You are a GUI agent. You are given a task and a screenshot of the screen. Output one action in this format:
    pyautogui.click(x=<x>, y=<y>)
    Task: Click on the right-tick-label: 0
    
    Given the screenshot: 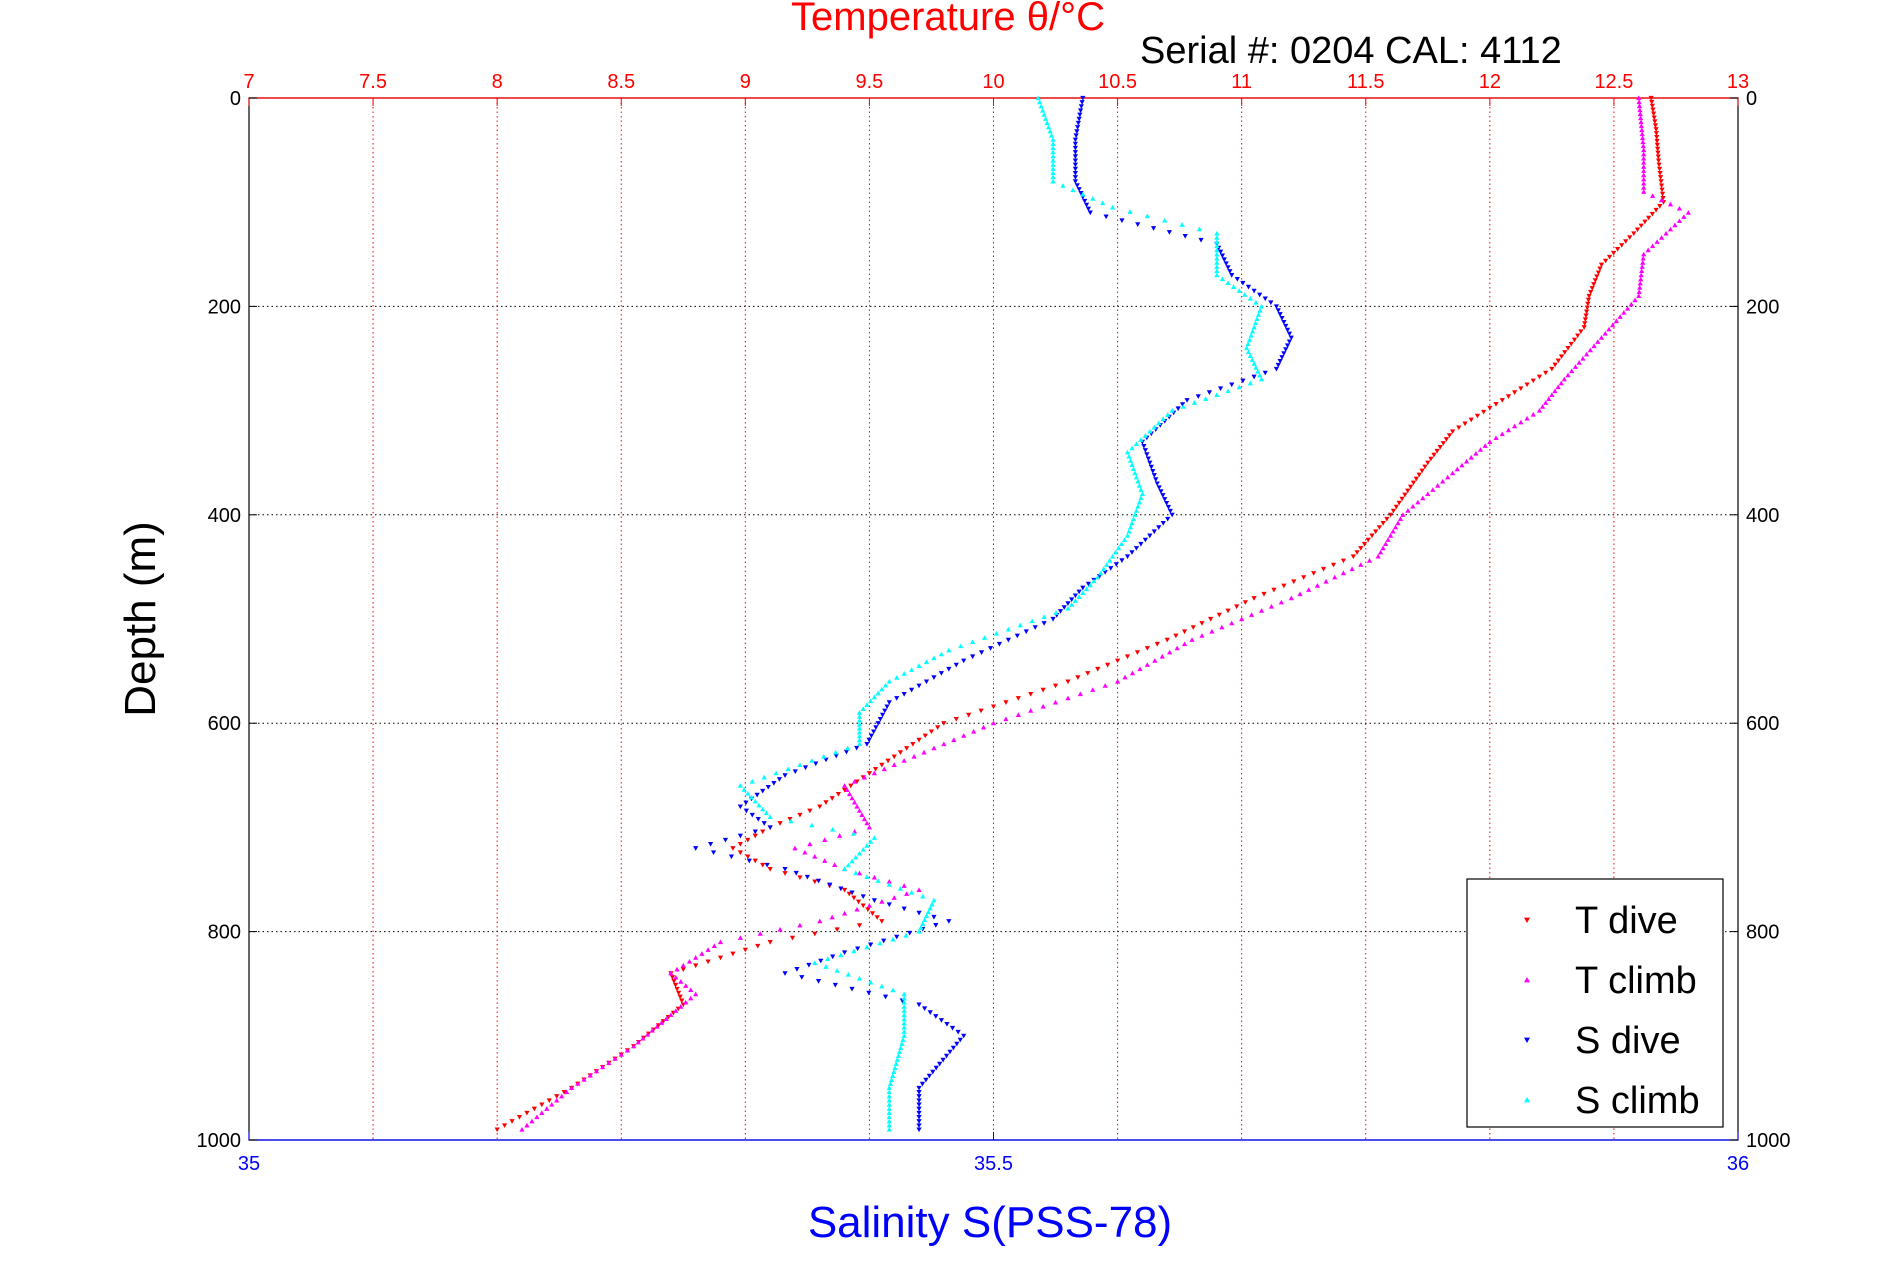 What is the action you would take?
    pyautogui.click(x=1751, y=99)
    